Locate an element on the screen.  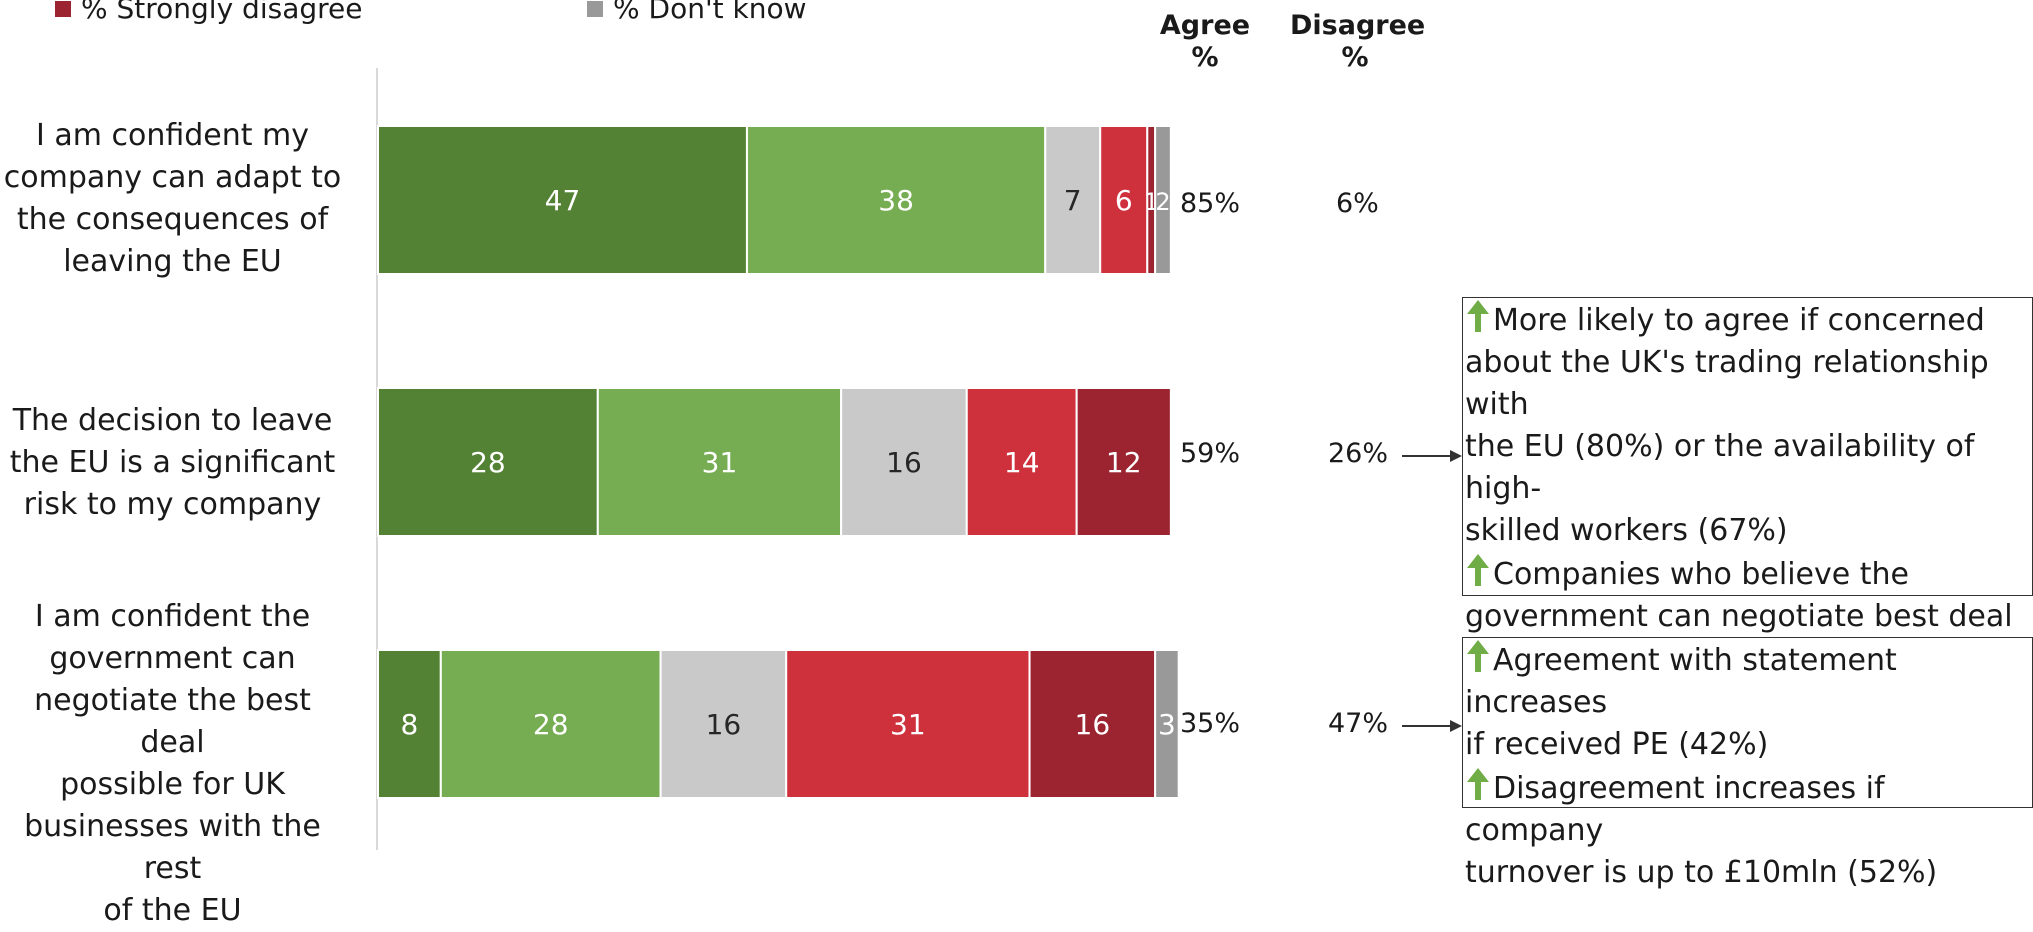
note-line: Agreement with statement increases is located at coordinates (1747, 681).